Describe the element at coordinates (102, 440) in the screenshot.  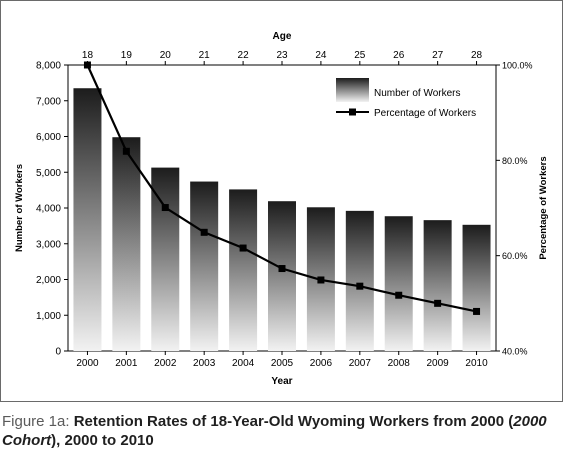
I see `caption-text-2: ), 2000 to 2010` at that location.